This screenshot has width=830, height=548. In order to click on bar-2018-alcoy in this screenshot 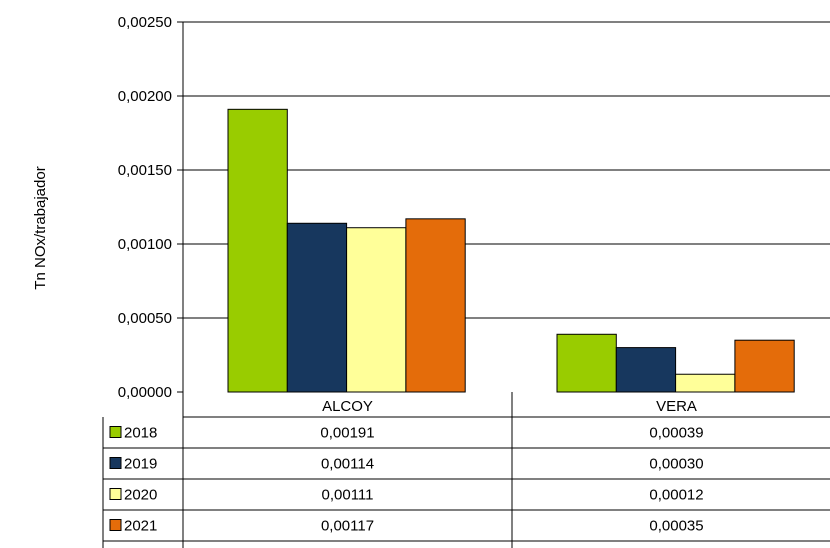, I will do `click(257, 250)`.